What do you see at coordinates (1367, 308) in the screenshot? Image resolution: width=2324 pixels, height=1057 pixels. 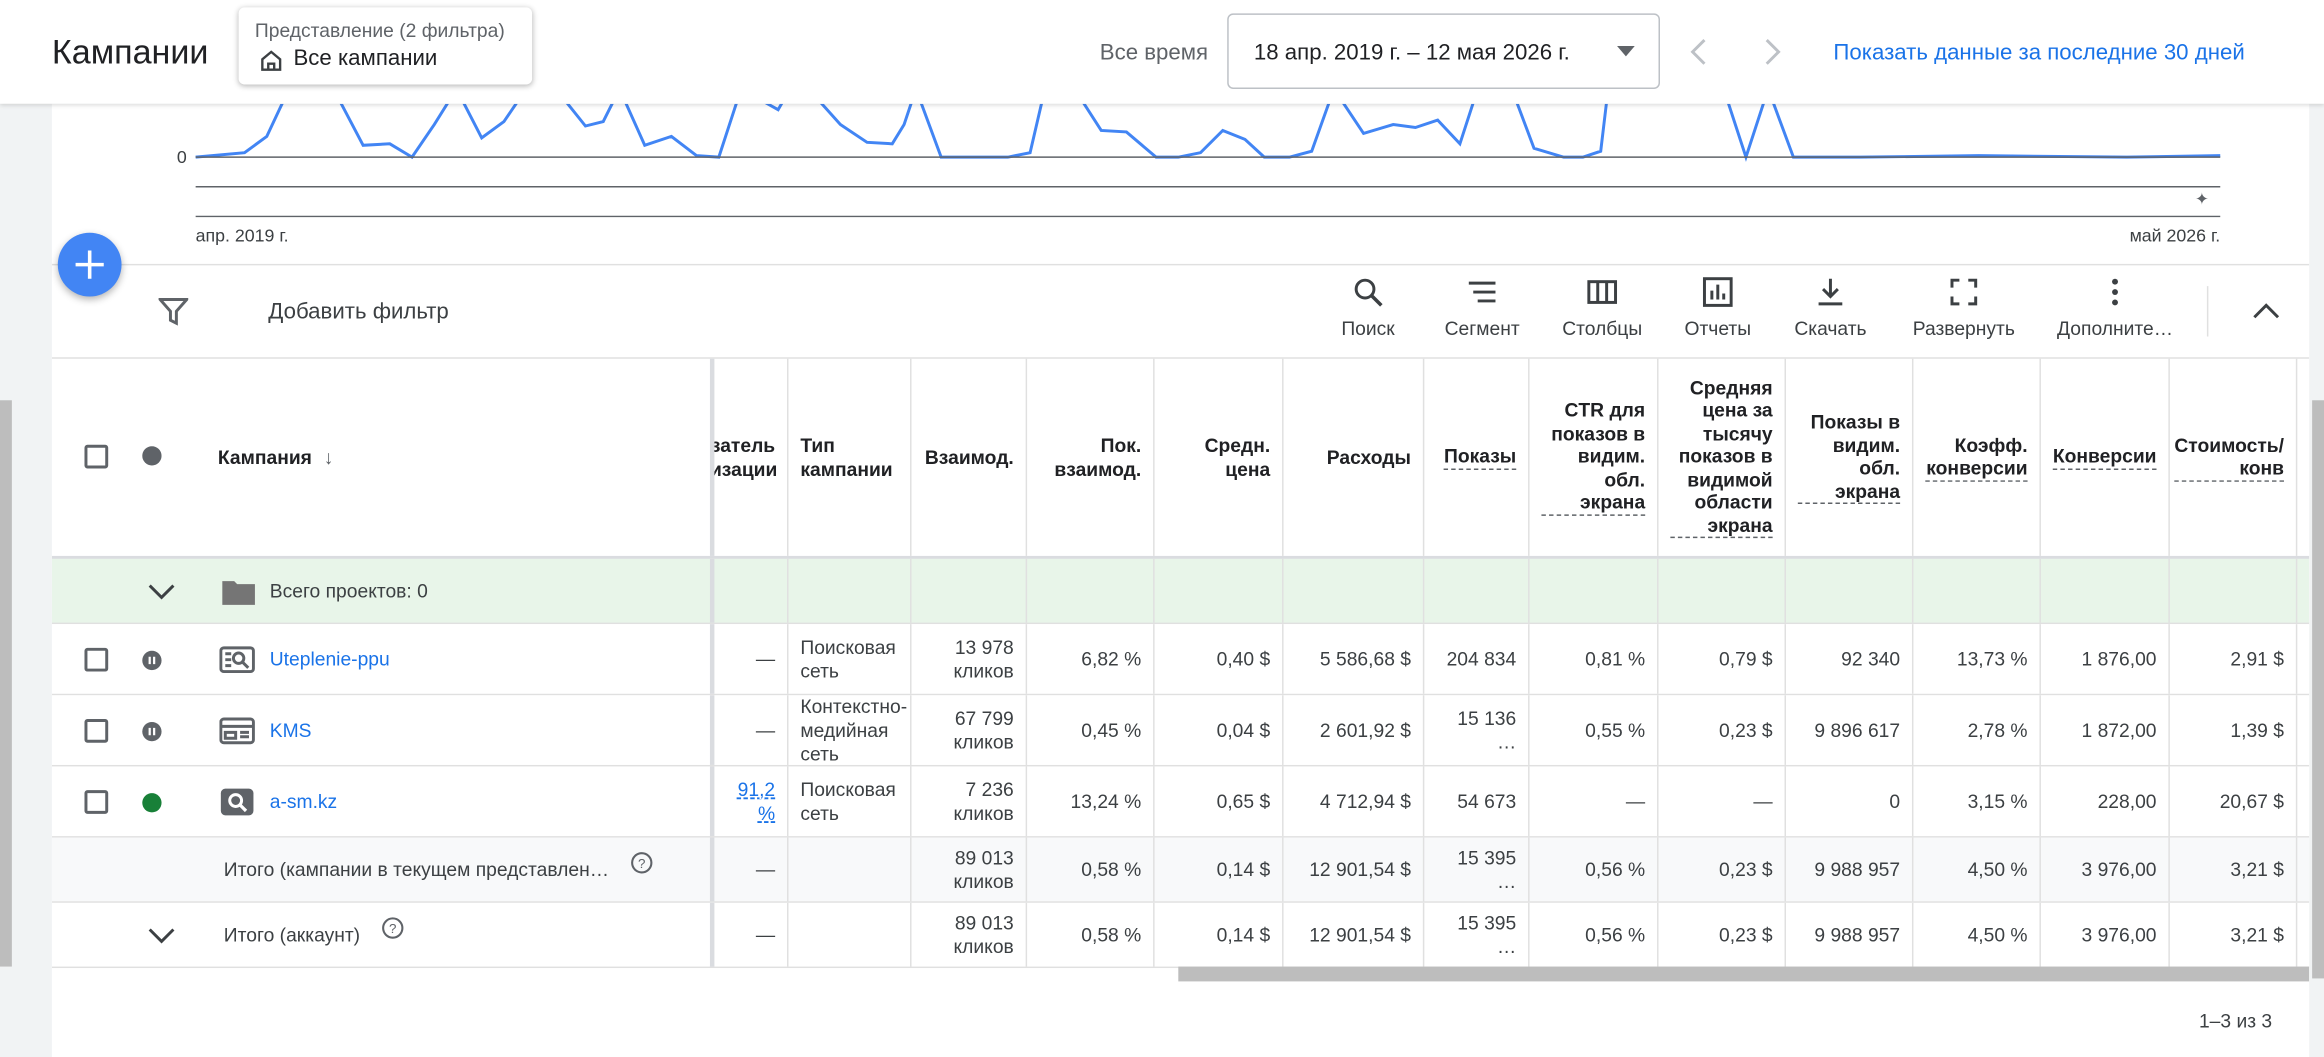 I see `toolbar-button: Поиск` at bounding box center [1367, 308].